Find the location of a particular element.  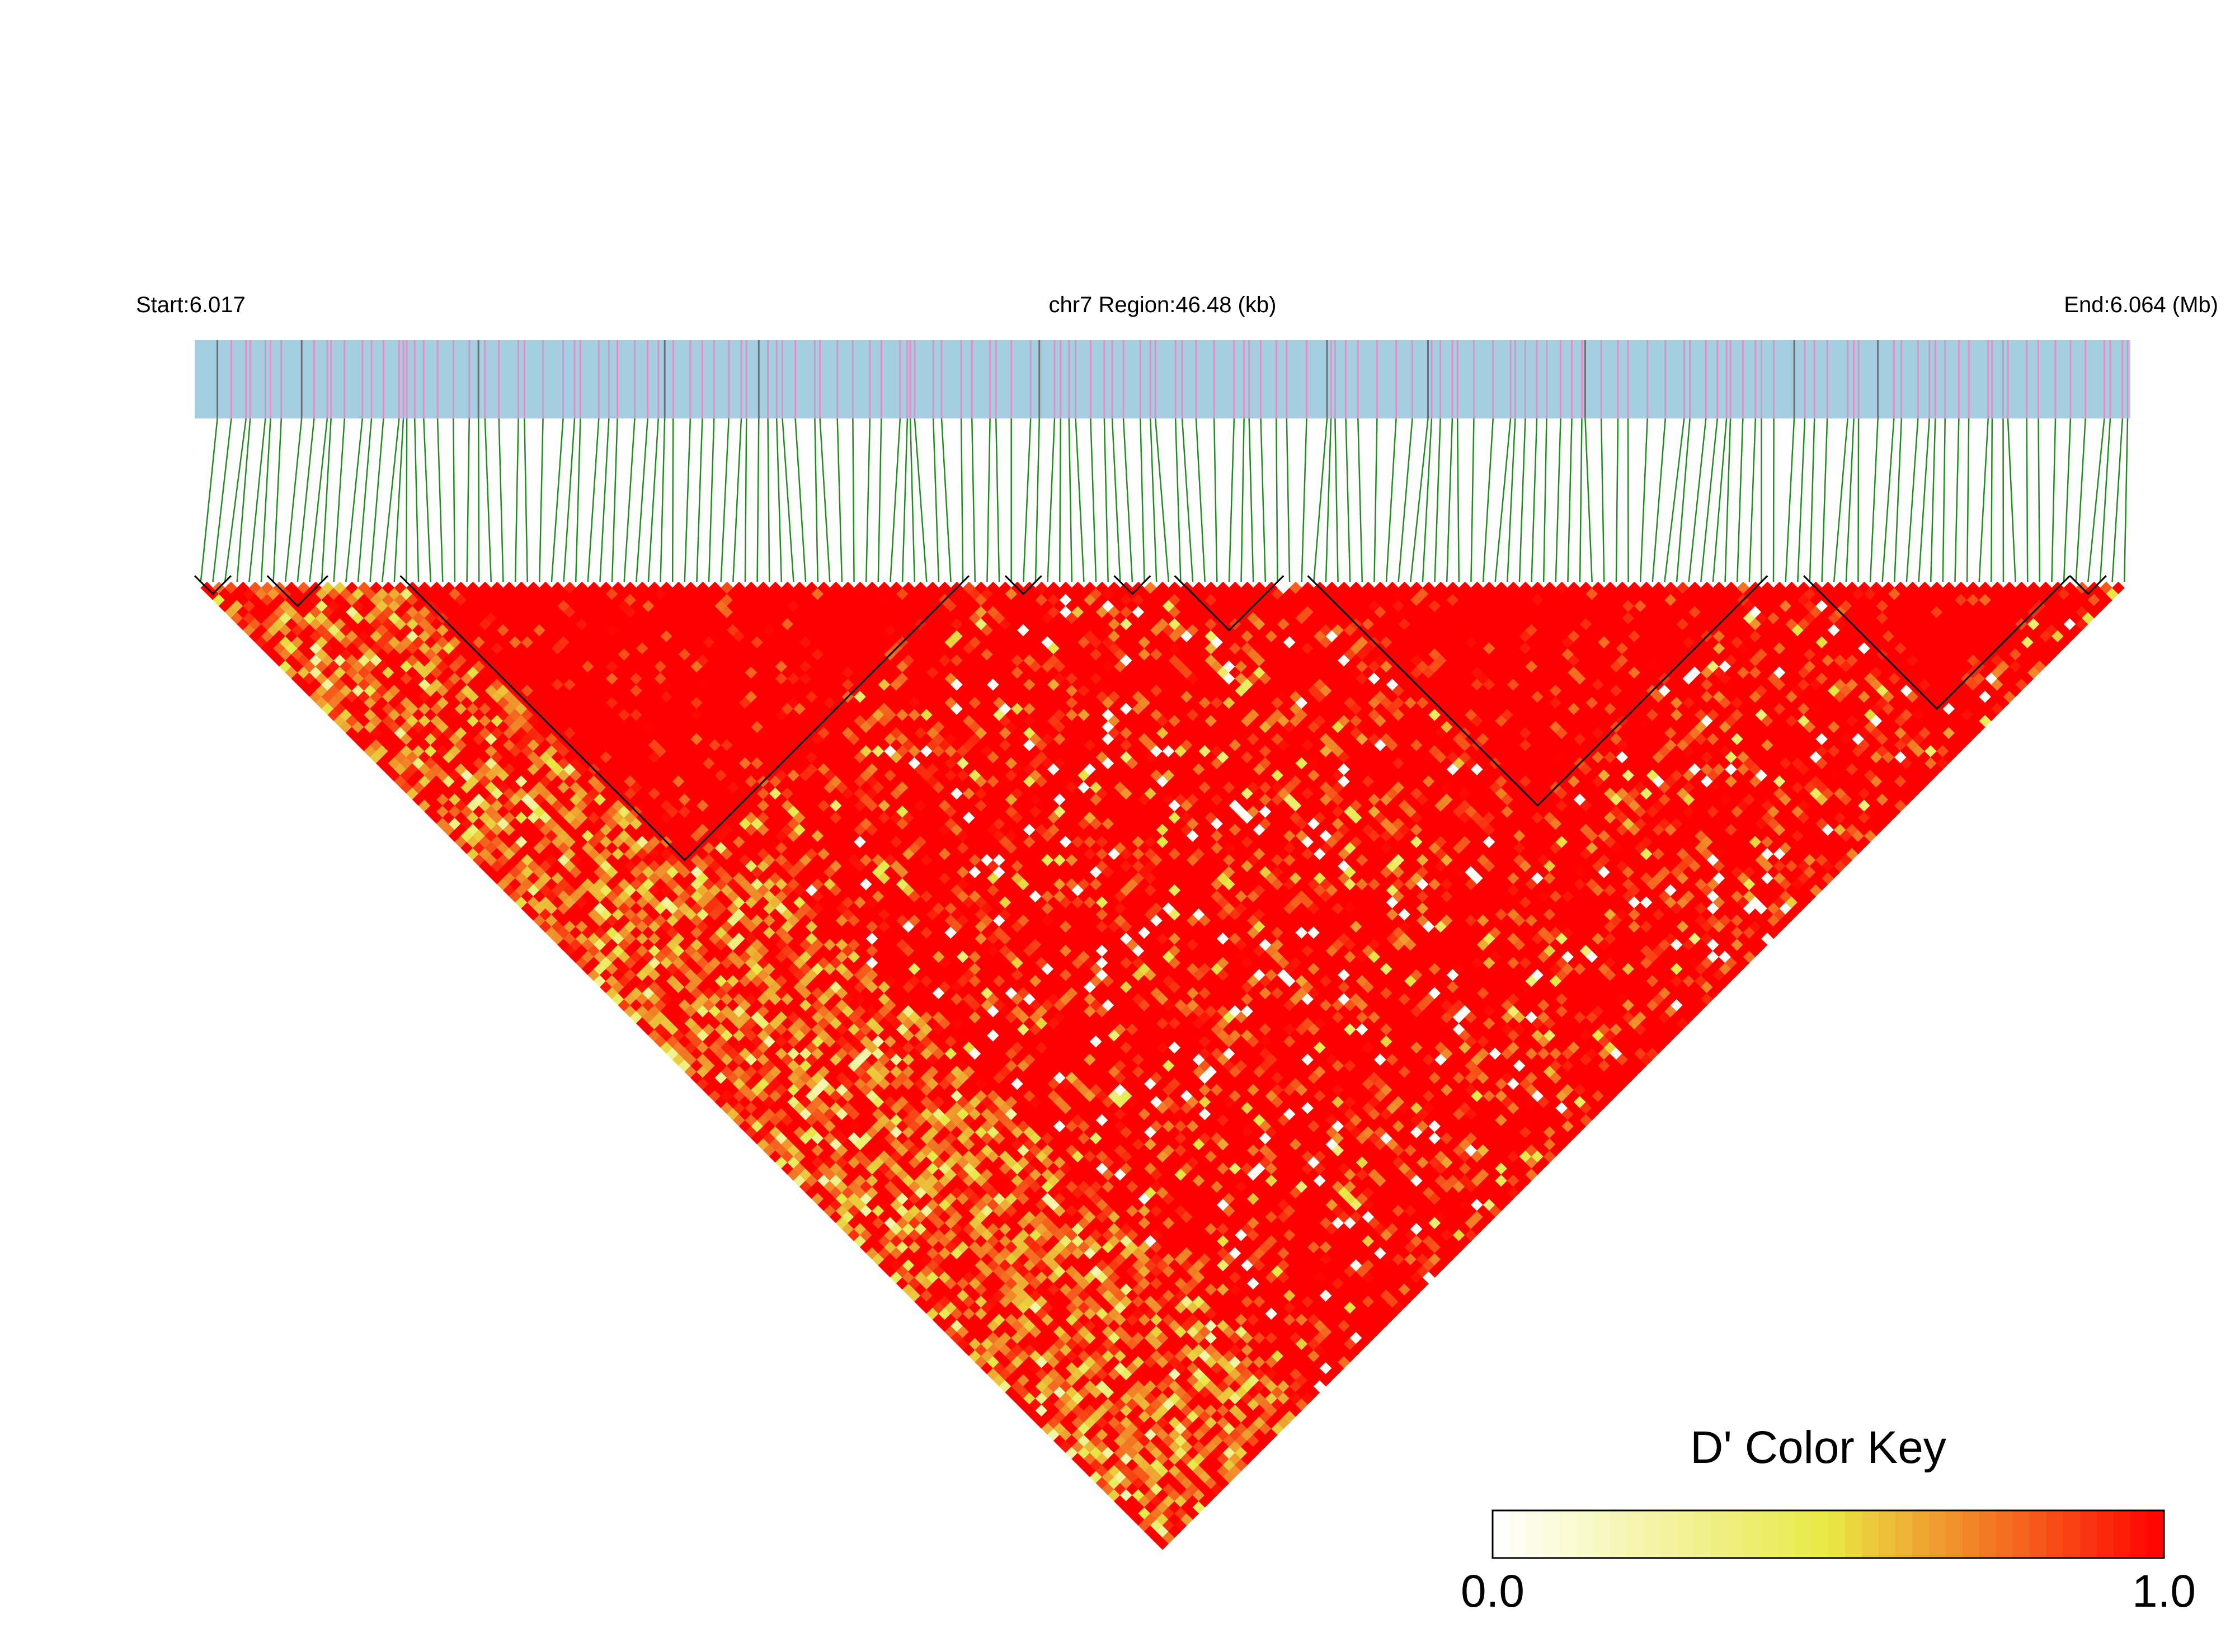

region-label: chr7 Region:46.48 (kb) is located at coordinates (1163, 305).